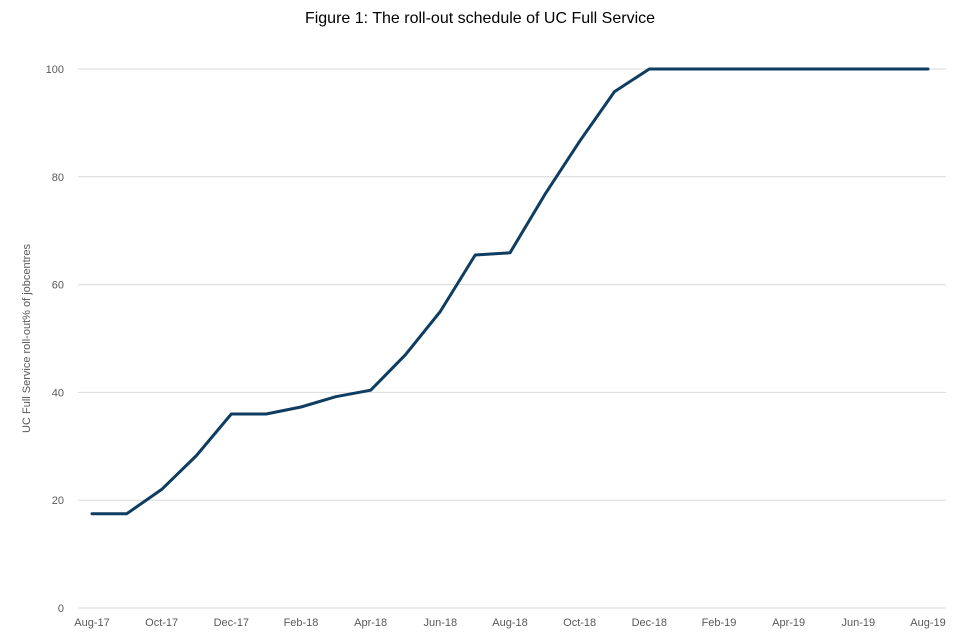  I want to click on x-tick-label: Aug-17, so click(91, 623).